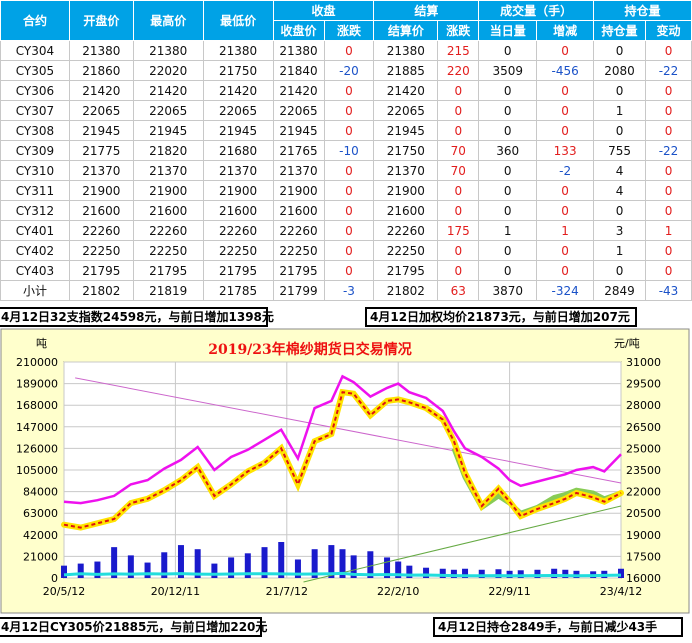 The height and width of the screenshot is (643, 692). Describe the element at coordinates (643, 535) in the screenshot. I see `y-tick-right: 19000` at that location.